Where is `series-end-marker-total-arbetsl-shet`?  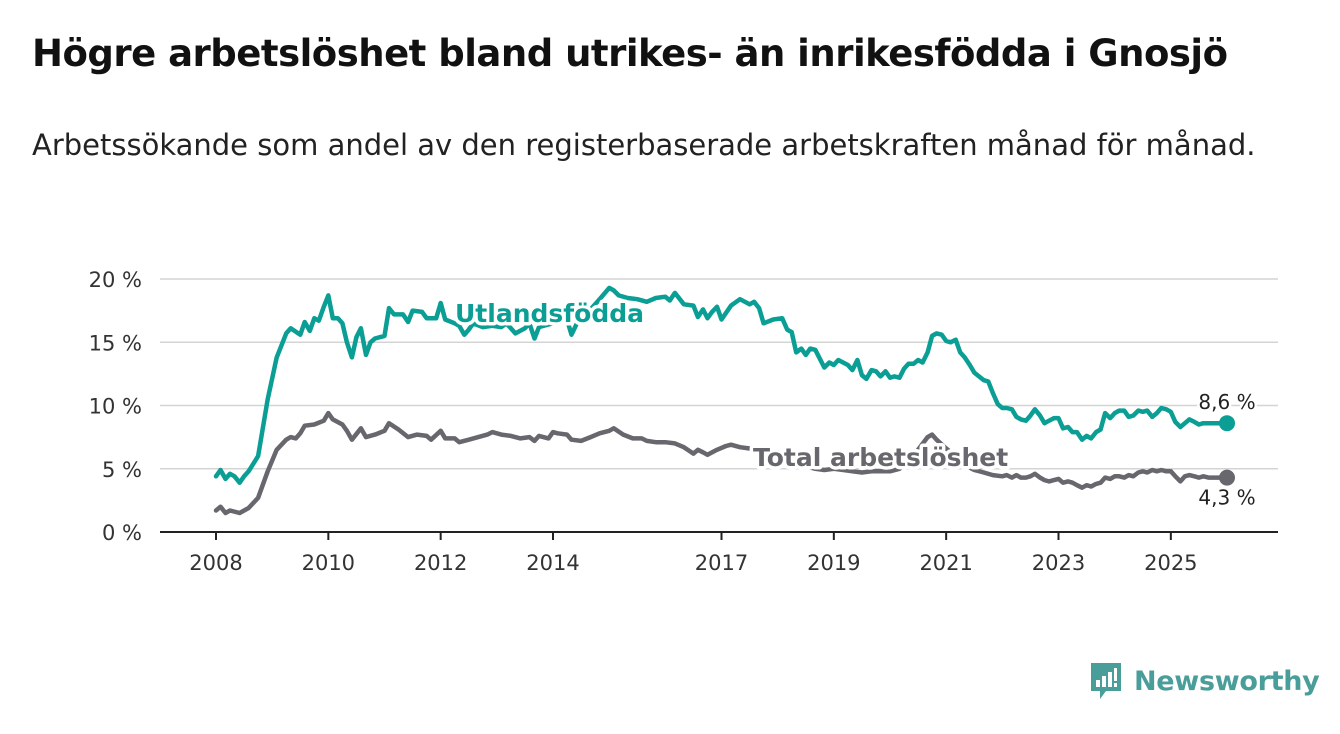
series-end-marker-total-arbetsl-shet is located at coordinates (1227, 477).